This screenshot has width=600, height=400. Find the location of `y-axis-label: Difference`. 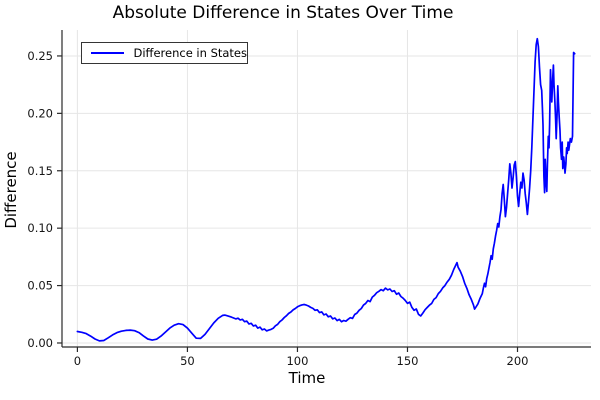

y-axis-label: Difference is located at coordinates (11, 190).